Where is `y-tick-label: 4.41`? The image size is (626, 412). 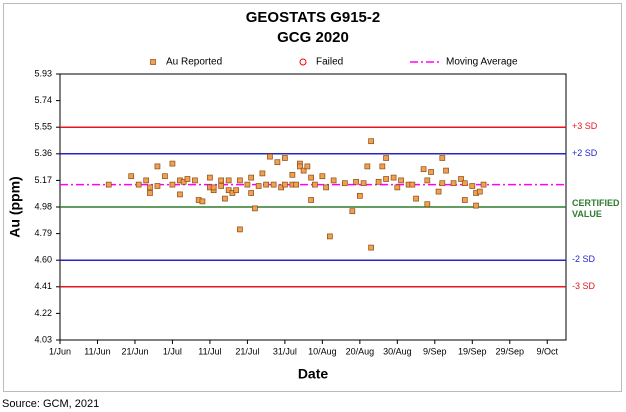 y-tick-label: 4.41 is located at coordinates (43, 286).